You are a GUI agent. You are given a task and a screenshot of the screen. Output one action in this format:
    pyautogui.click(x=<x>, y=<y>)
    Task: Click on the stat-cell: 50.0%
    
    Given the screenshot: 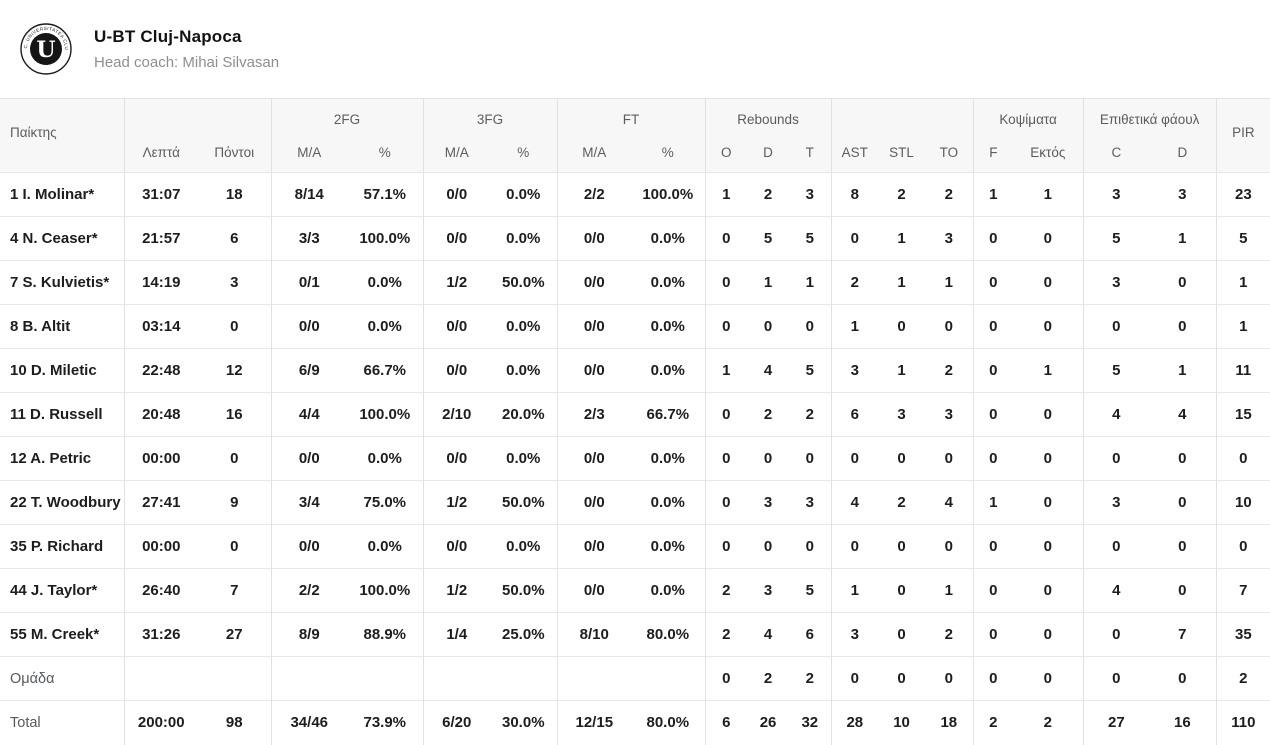 What is the action you would take?
    pyautogui.click(x=524, y=282)
    